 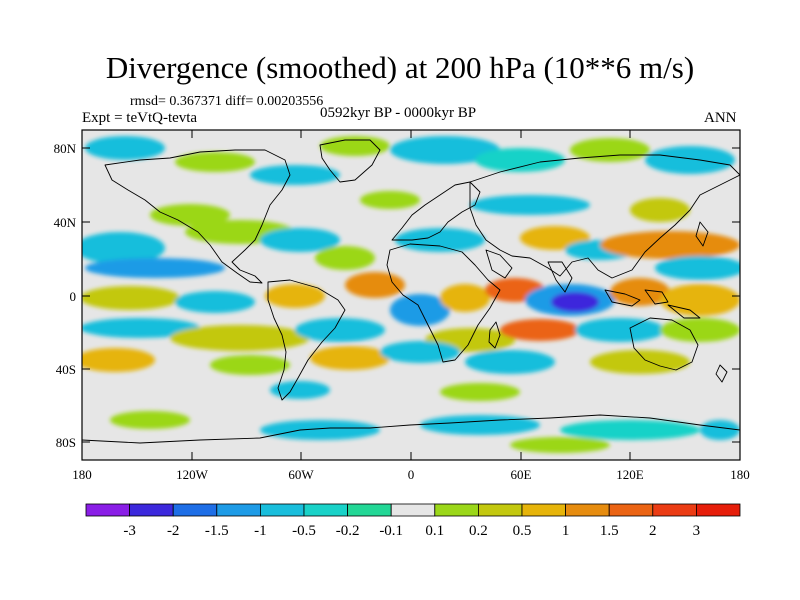 What do you see at coordinates (348, 531) in the screenshot?
I see `colorbar-label: -0.2` at bounding box center [348, 531].